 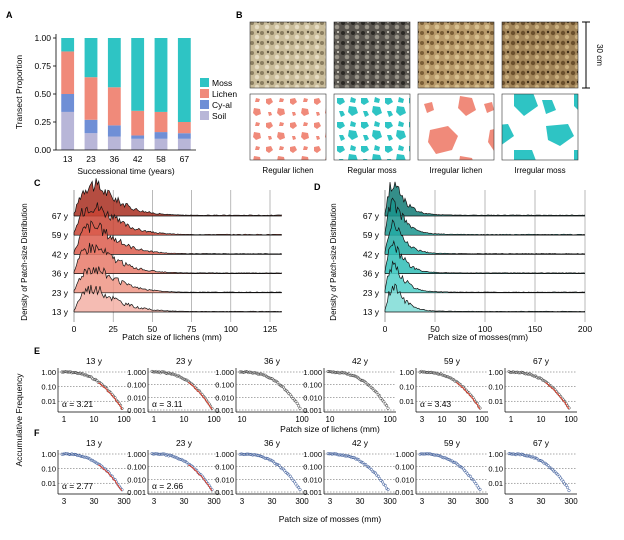 I want to click on panel-title: 36 y, so click(x=272, y=361).